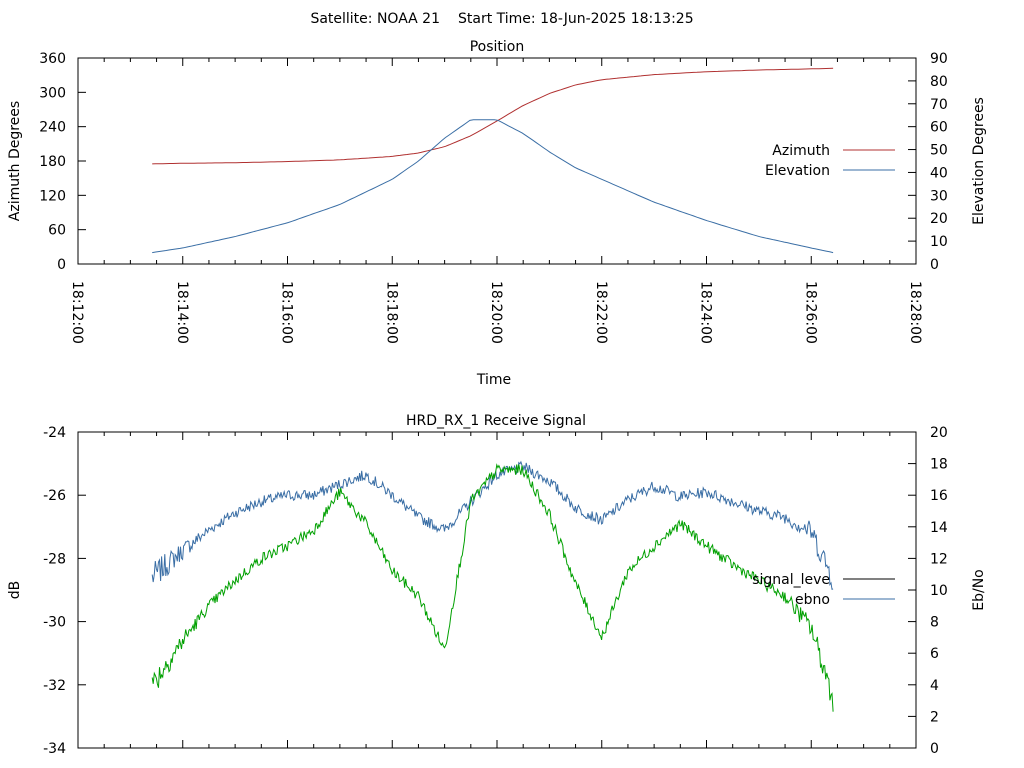  What do you see at coordinates (493, 116) in the screenshot?
I see `series-line-Azimuth` at bounding box center [493, 116].